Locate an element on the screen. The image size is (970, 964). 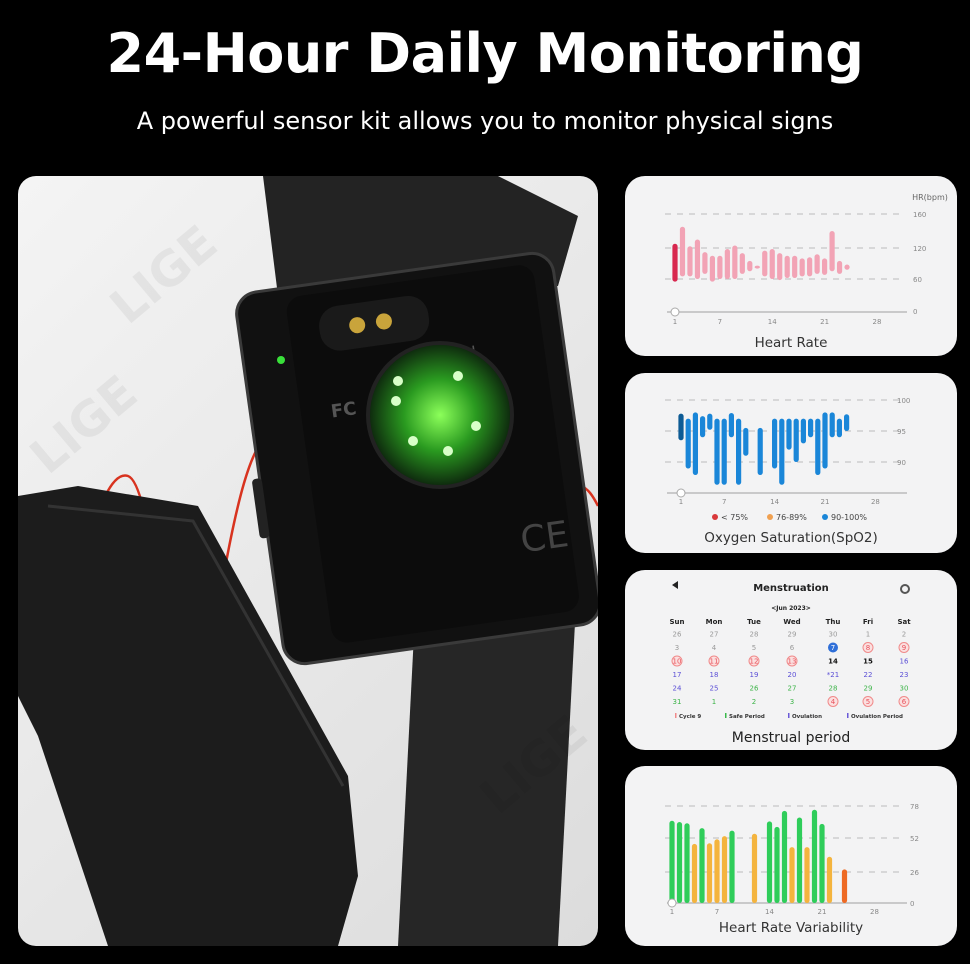
settings-icon is located at coordinates (905, 589).